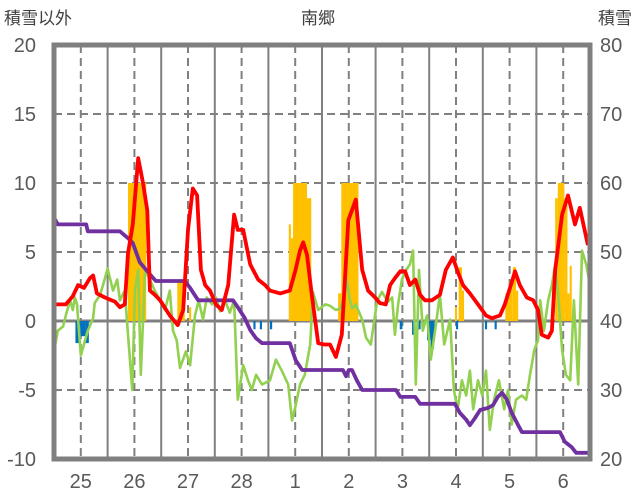  Describe the element at coordinates (563, 482) in the screenshot. I see `x-tick-label: 6` at that location.